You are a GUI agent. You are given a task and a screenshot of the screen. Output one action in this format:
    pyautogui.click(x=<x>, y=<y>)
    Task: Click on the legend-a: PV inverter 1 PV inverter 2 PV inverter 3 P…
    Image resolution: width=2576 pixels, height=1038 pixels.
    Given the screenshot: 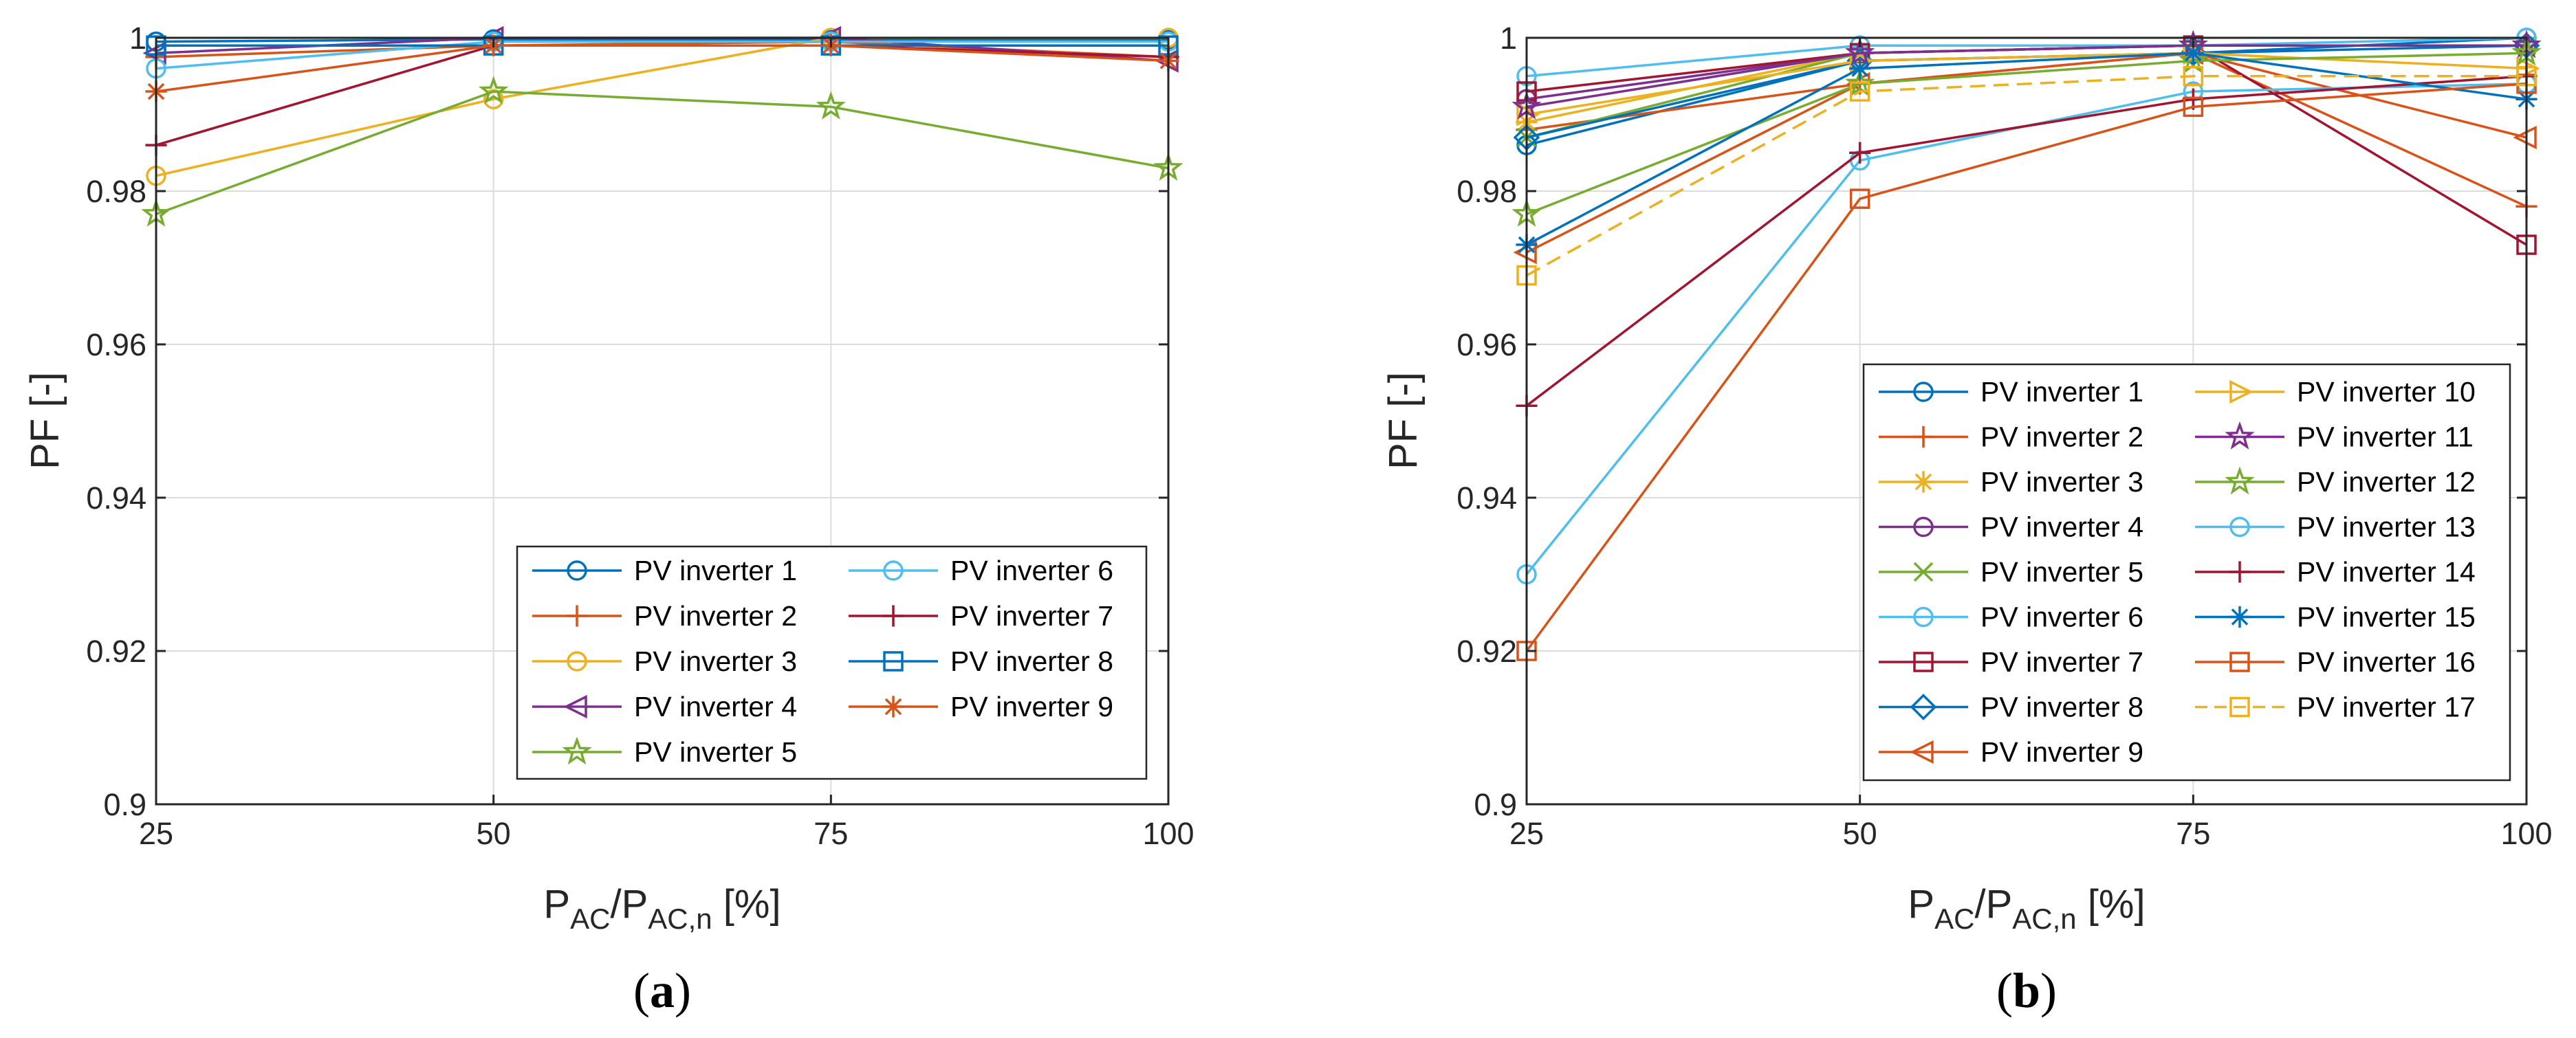 What is the action you would take?
    pyautogui.click(x=832, y=662)
    